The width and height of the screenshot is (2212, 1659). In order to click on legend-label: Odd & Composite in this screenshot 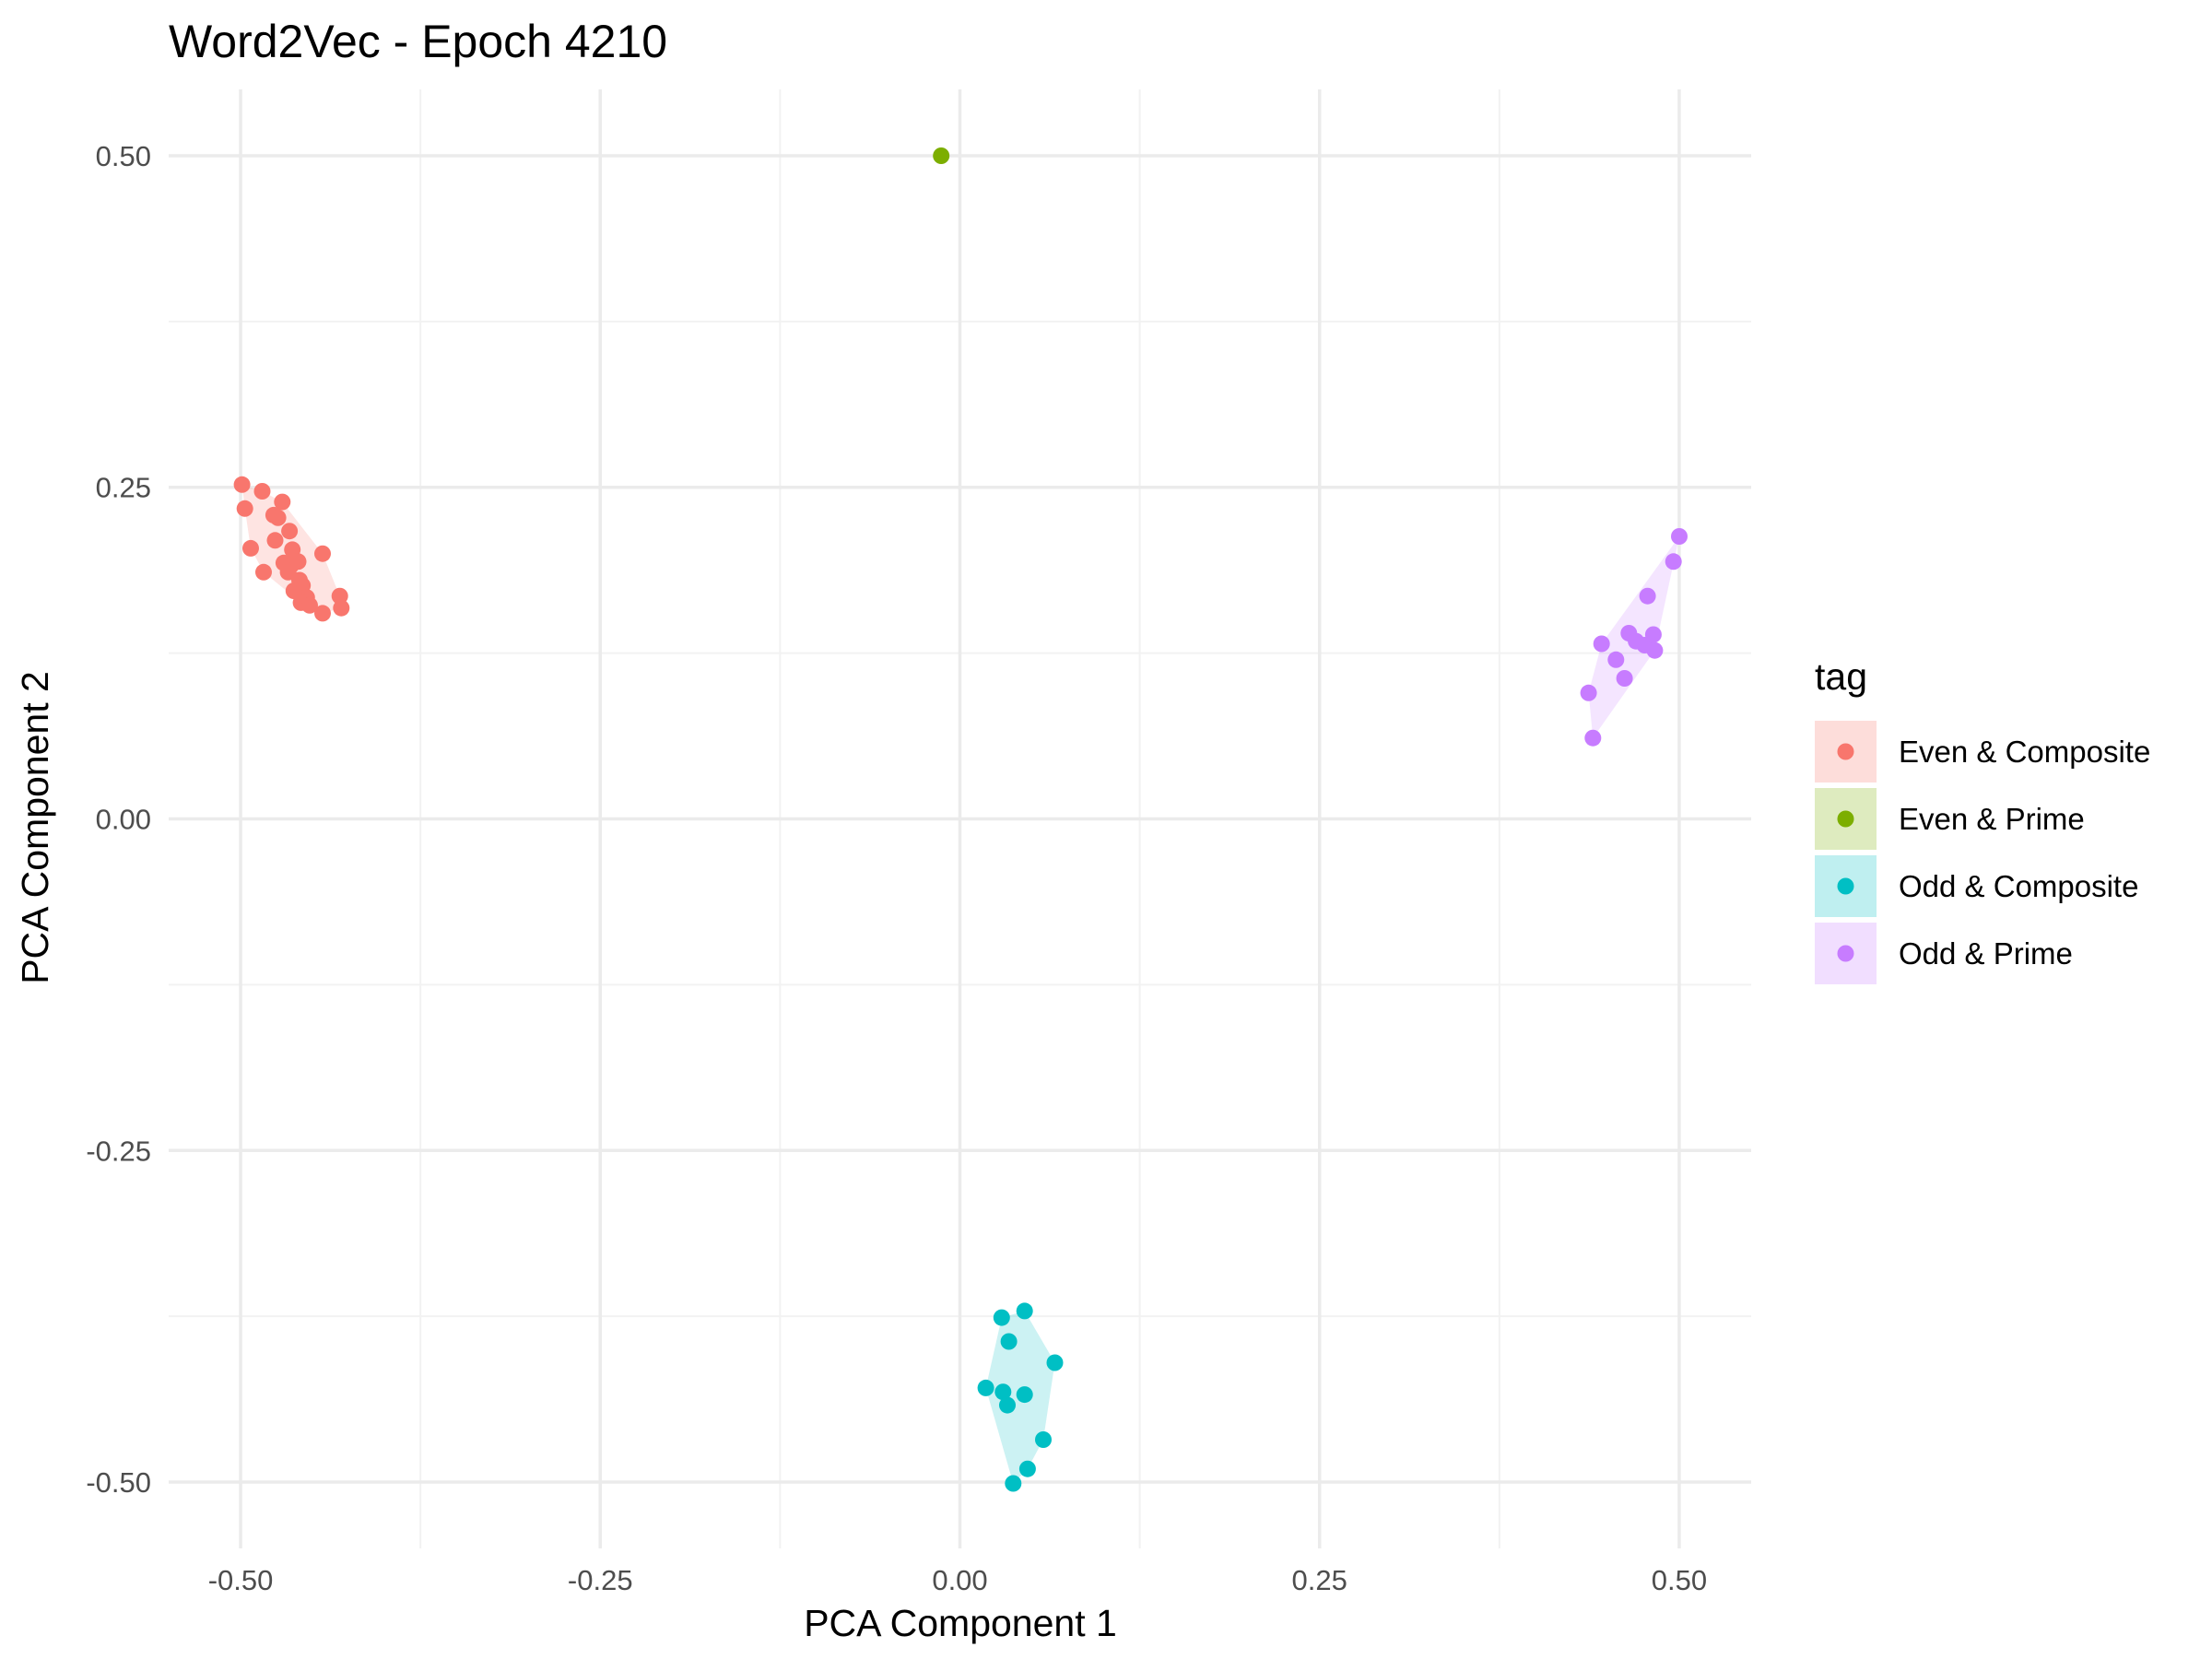, I will do `click(2018, 886)`.